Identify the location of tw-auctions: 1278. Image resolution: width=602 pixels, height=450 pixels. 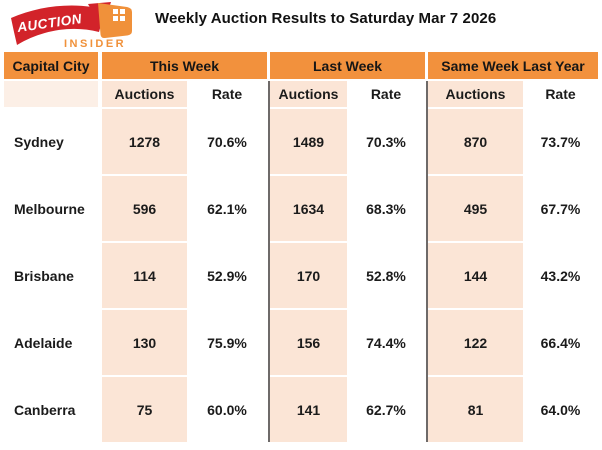
(144, 141).